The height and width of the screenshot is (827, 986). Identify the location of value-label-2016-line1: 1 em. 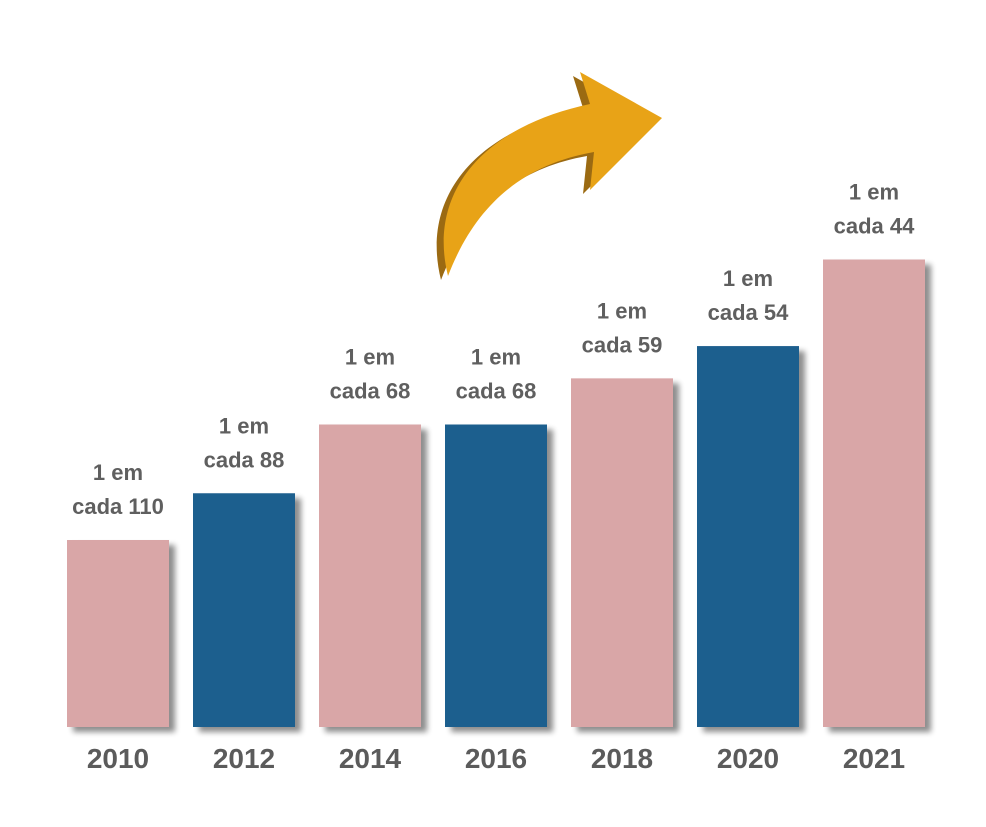
(496, 357).